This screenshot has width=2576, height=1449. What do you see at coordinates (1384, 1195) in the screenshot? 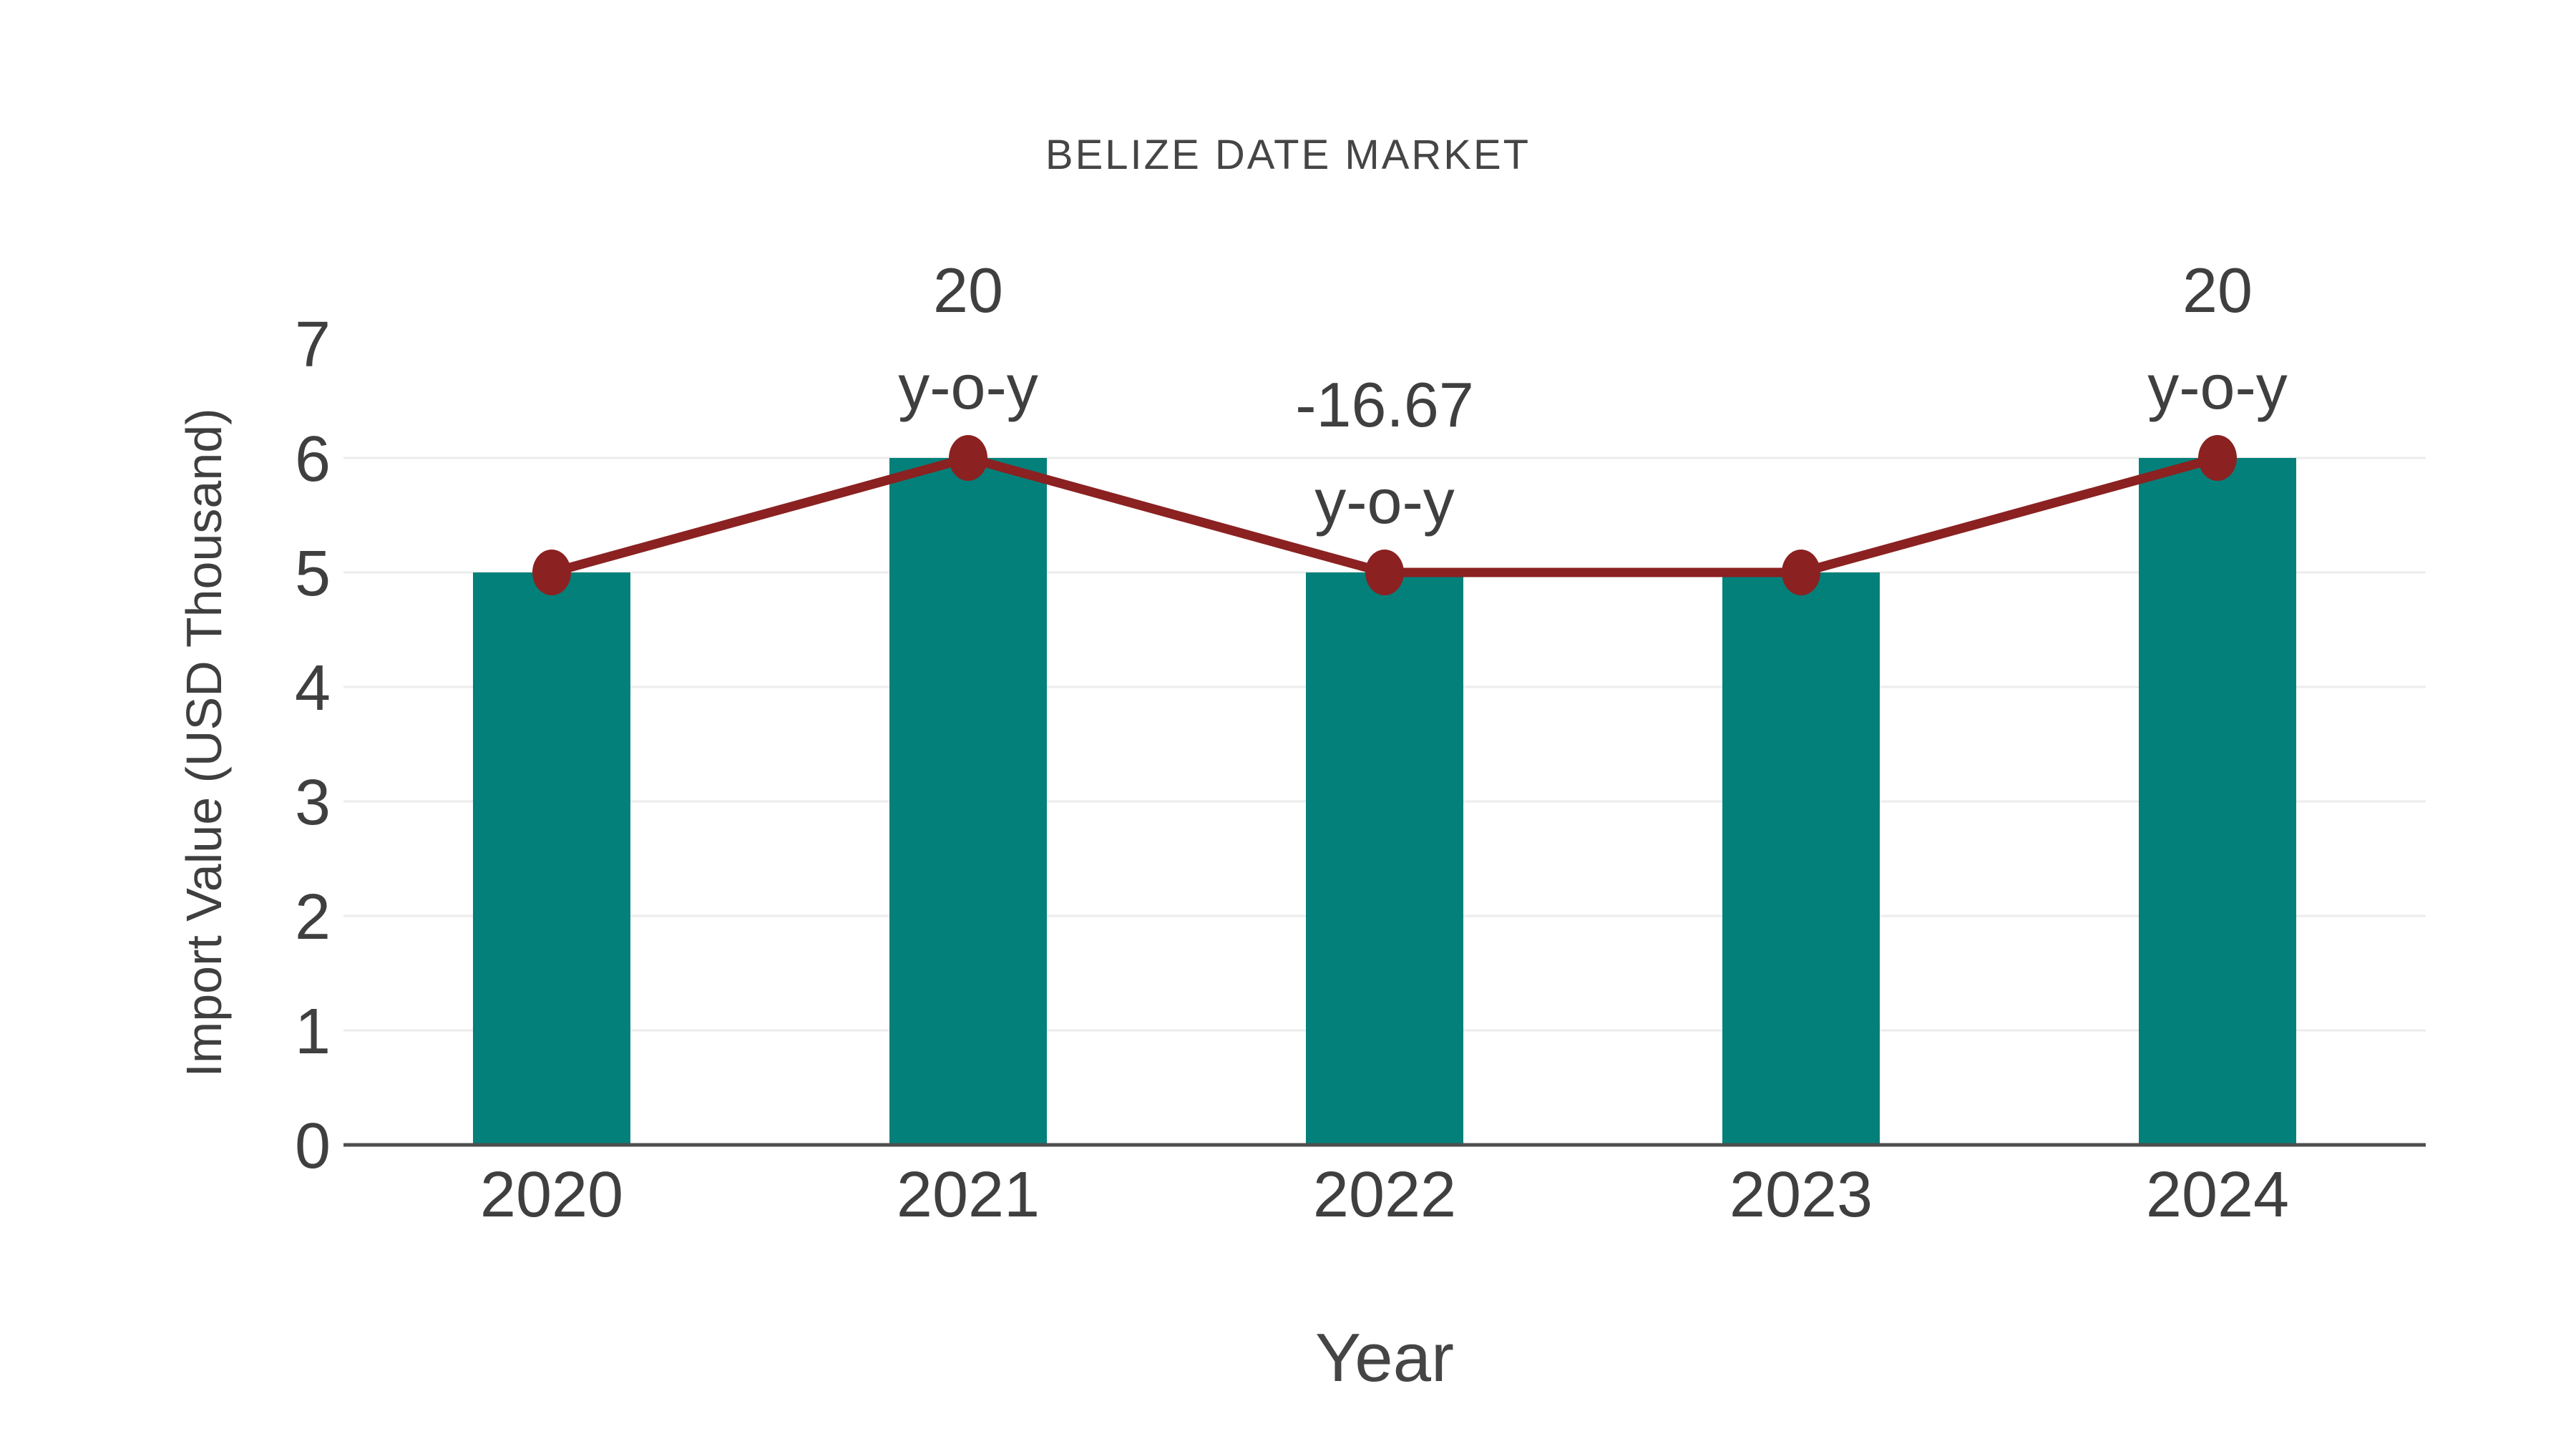
I see `x-tick-label-2022: 2022` at bounding box center [1384, 1195].